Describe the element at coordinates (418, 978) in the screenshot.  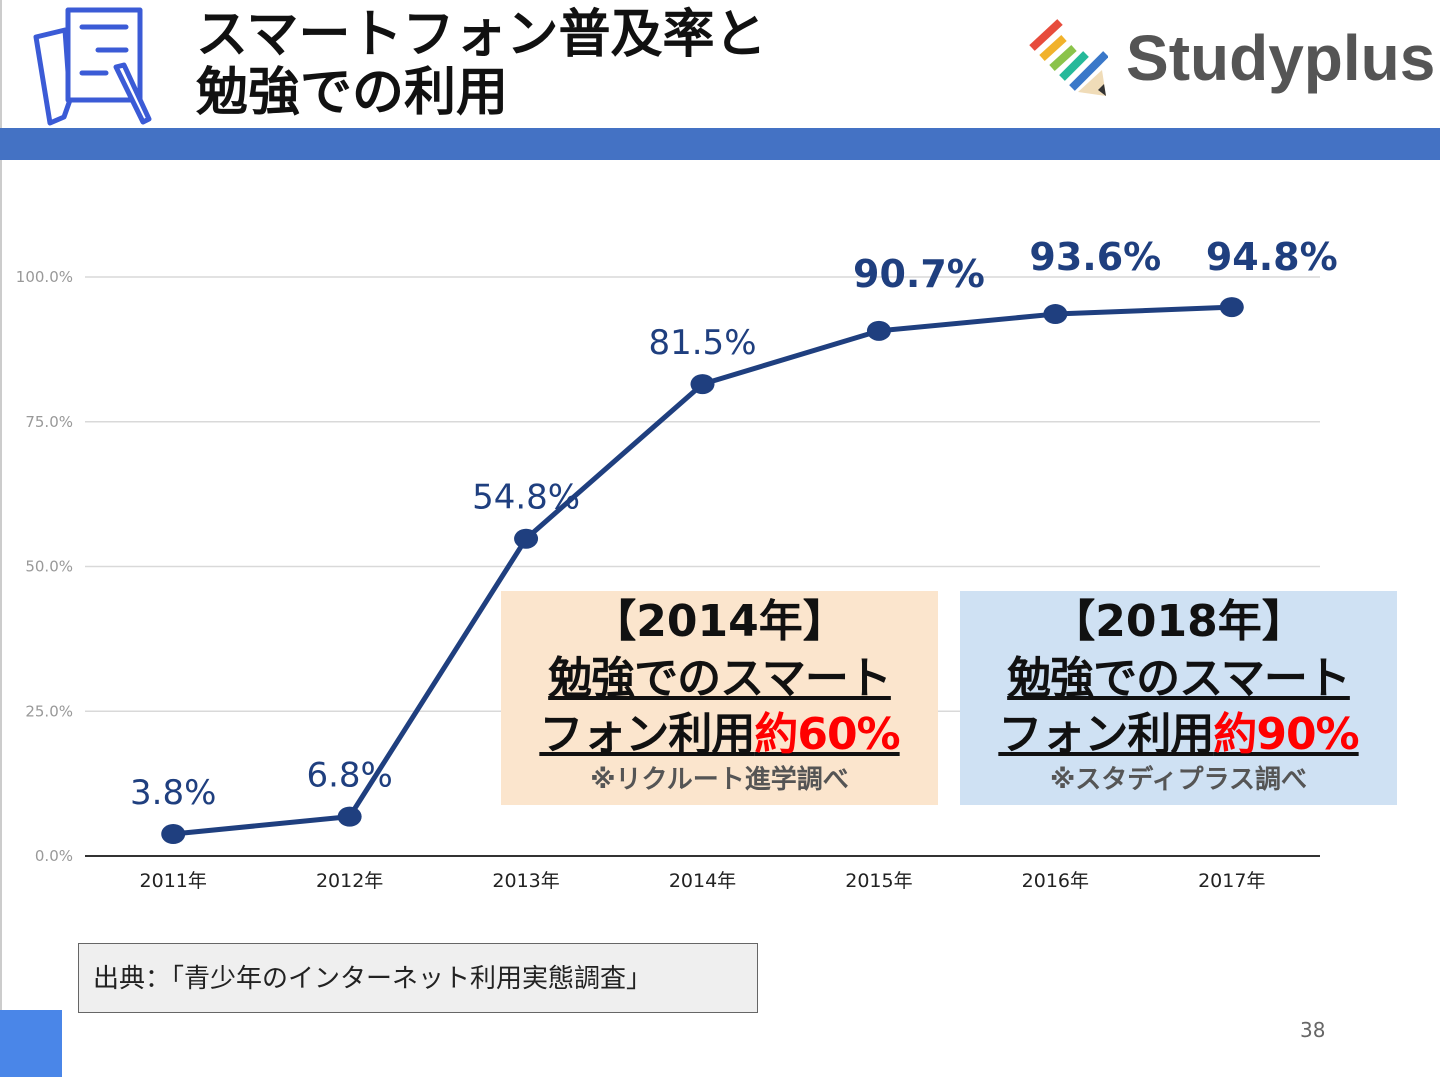
I see `source-citation: 出典：「青少年のインターネット利用実態調査」` at that location.